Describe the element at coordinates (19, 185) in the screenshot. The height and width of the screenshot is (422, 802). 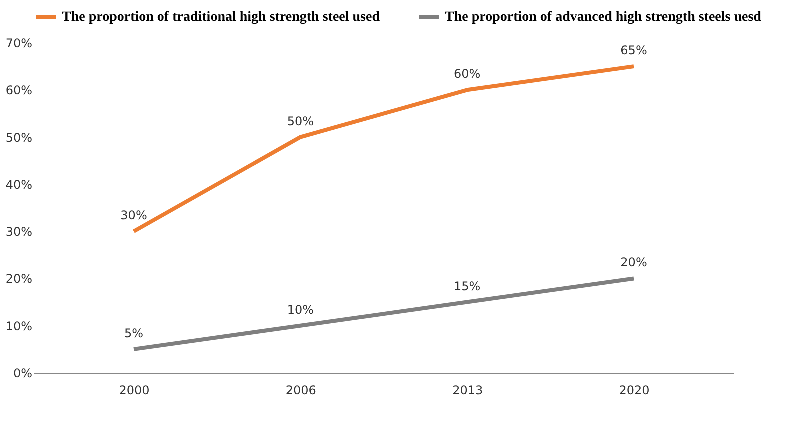
I see `y-tick-label: 40%` at that location.